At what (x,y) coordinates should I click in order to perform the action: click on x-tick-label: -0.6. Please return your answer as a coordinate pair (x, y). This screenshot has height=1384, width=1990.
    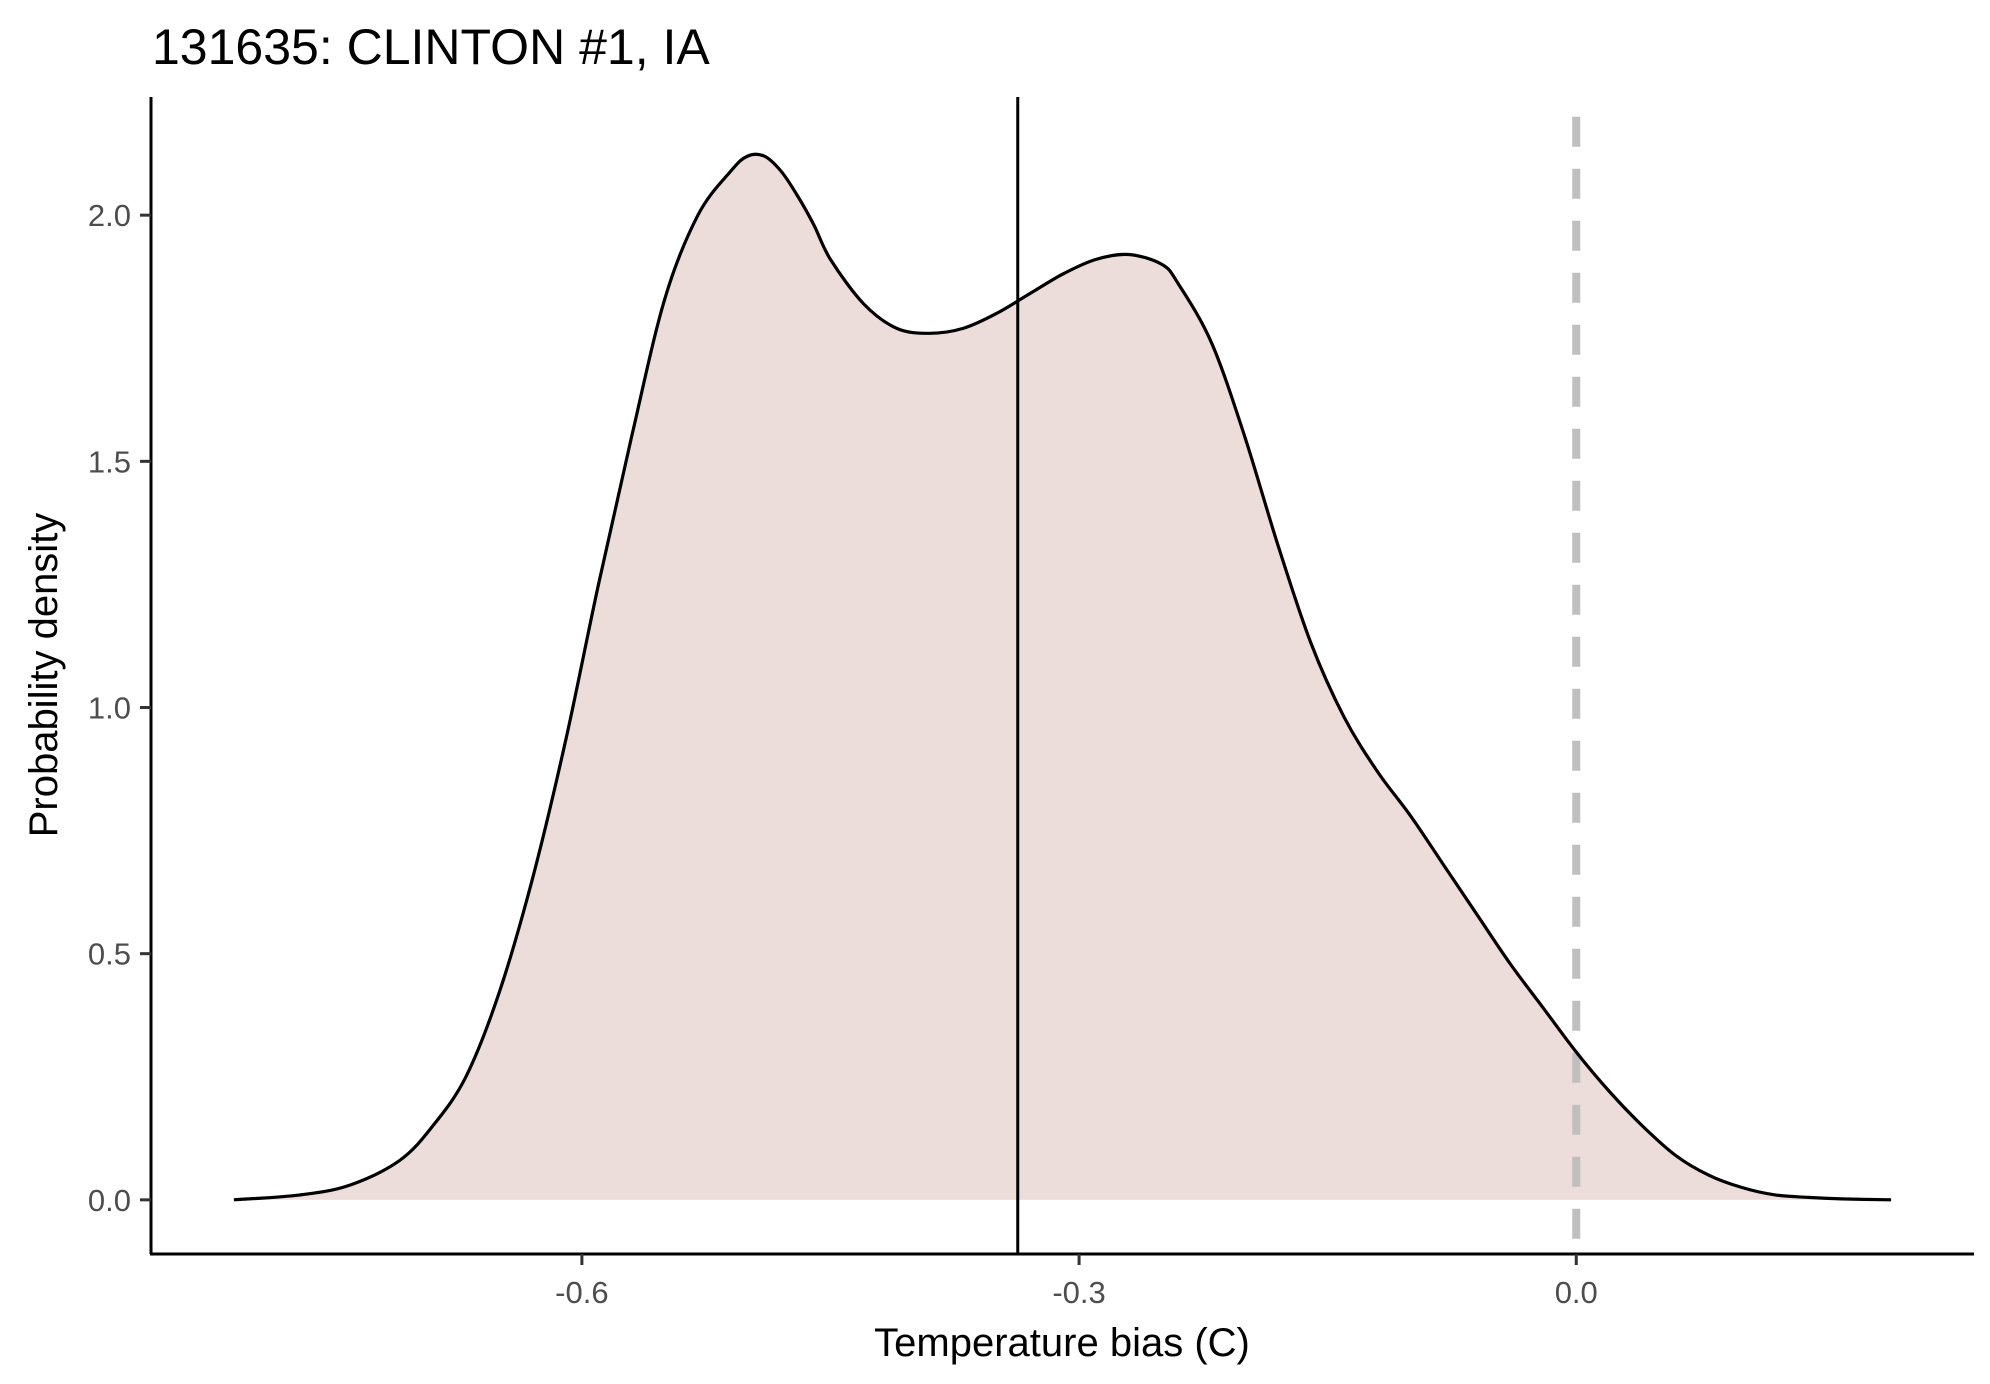
    Looking at the image, I should click on (581, 1292).